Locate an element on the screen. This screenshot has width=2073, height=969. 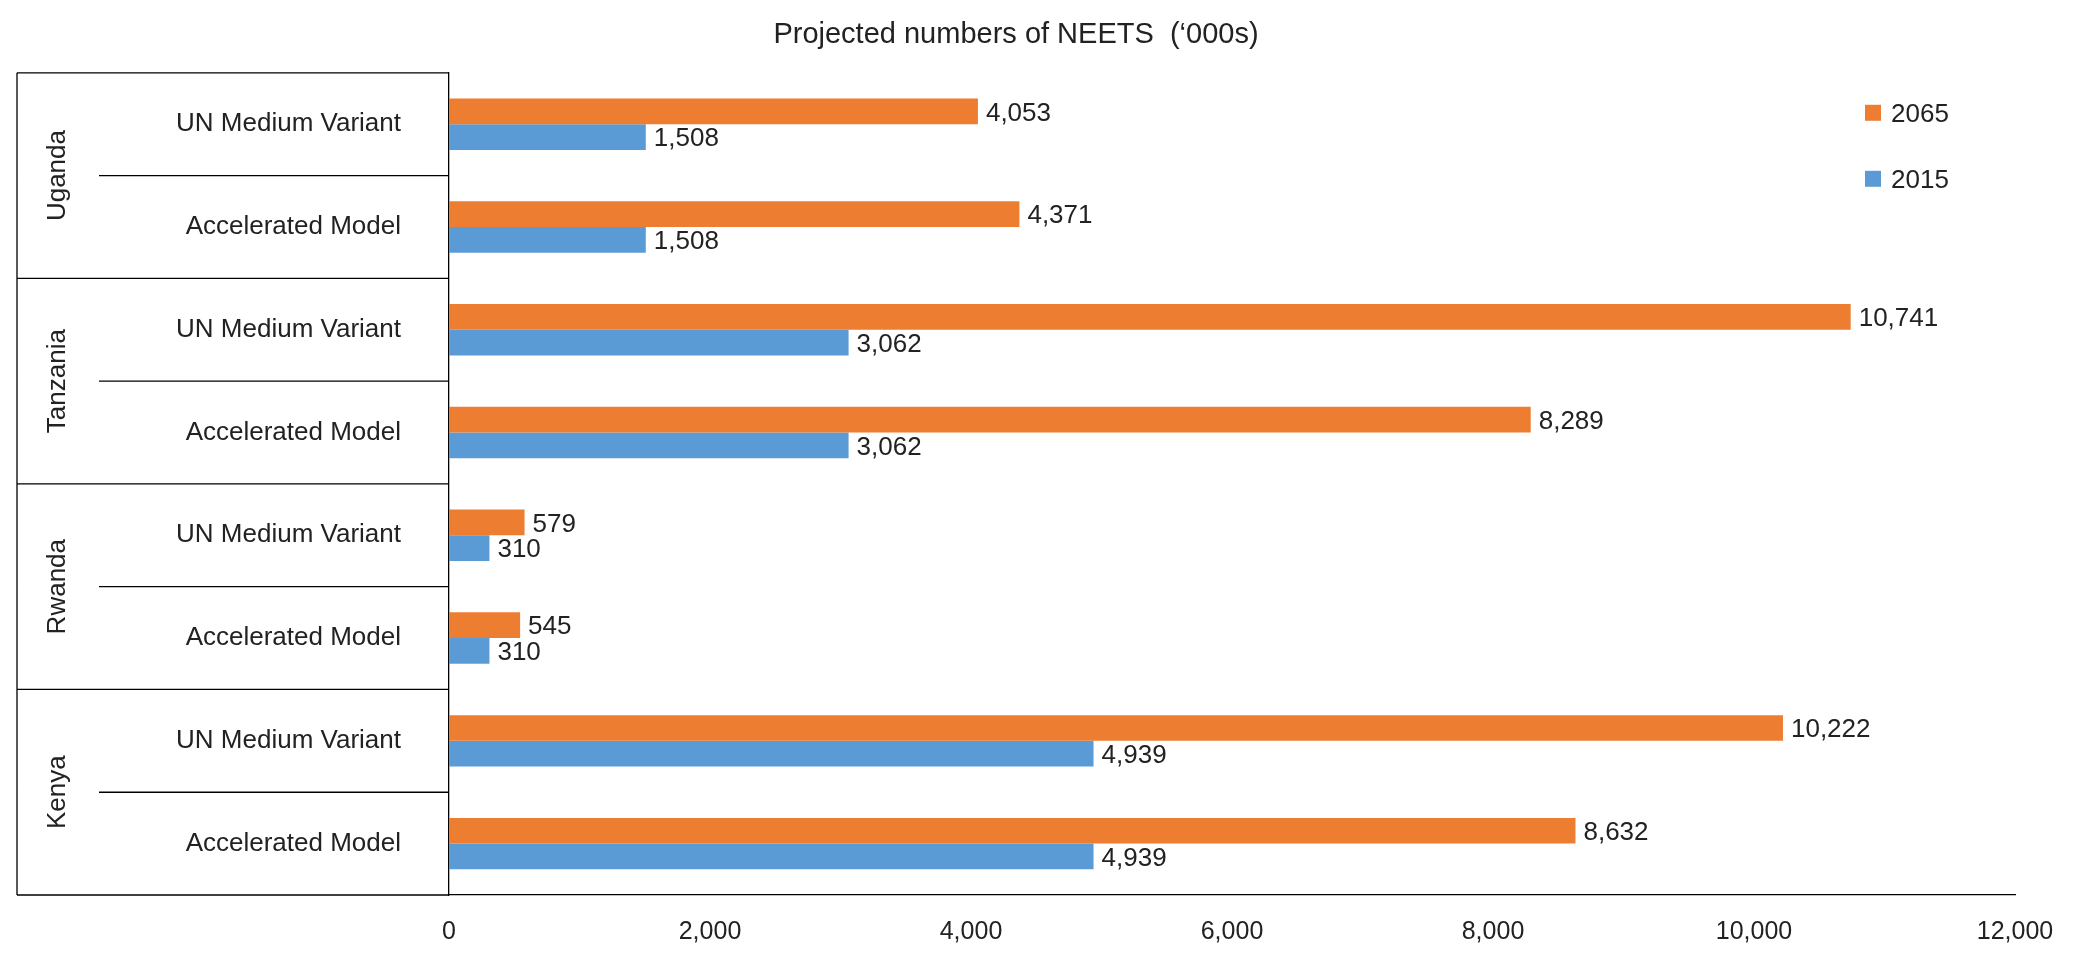
x-tick-label: 8,000 is located at coordinates (1493, 929).